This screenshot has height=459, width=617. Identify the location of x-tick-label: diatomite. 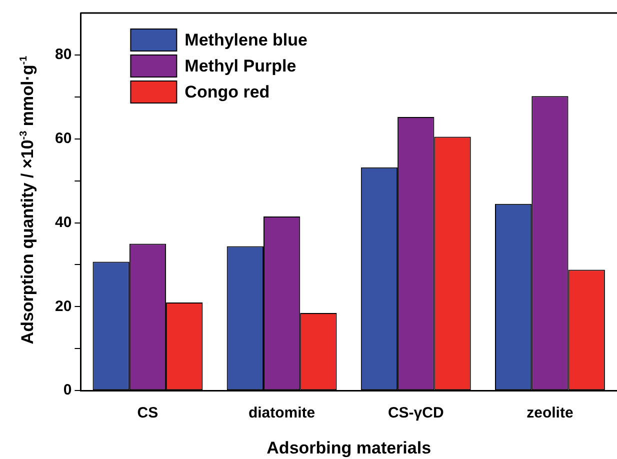
(282, 413).